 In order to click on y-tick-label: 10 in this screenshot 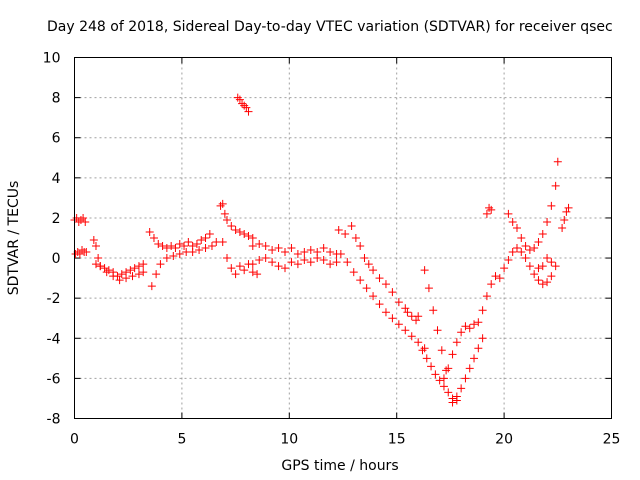, I will do `click(52, 59)`.